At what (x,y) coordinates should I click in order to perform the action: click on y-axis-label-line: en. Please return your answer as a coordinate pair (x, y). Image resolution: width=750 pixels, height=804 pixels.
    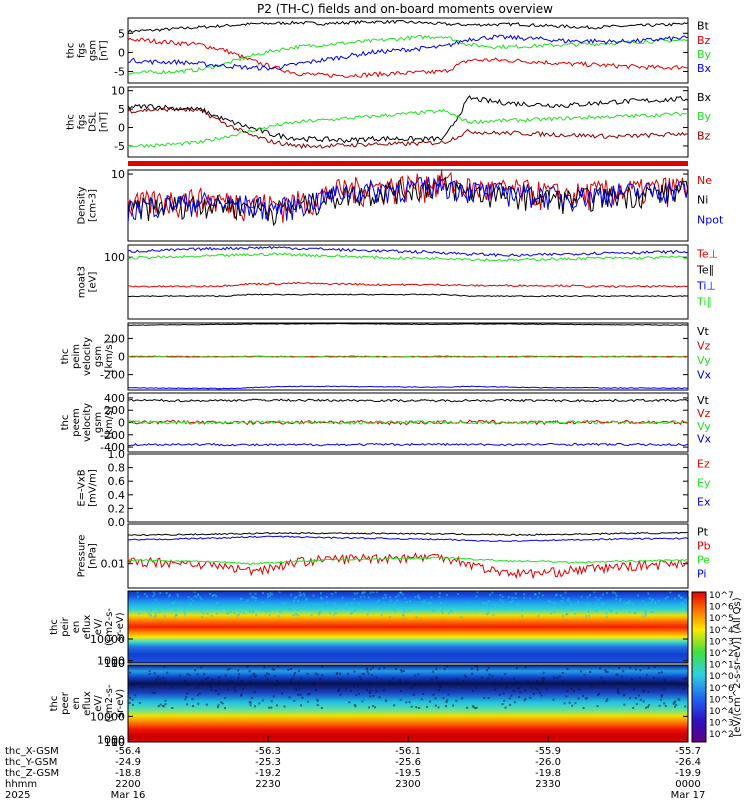
    Looking at the image, I should click on (76, 703).